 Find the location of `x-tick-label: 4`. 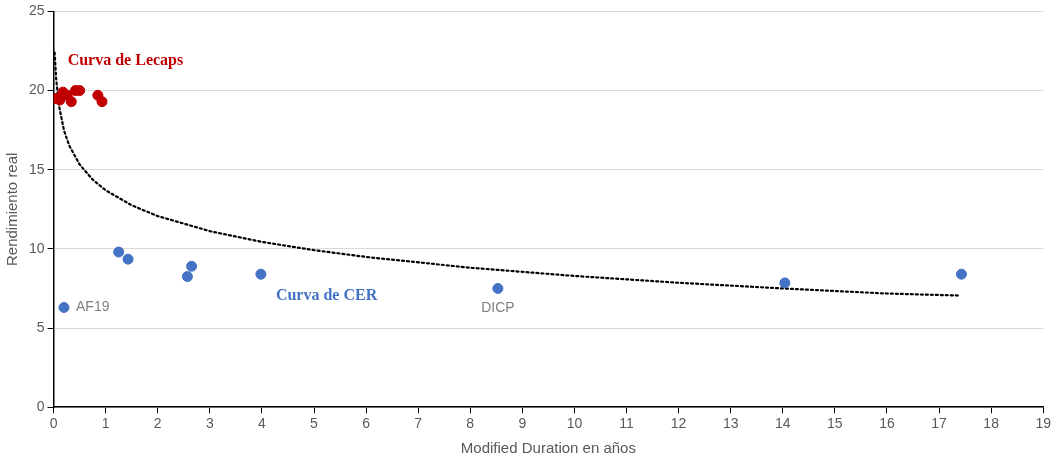

x-tick-label: 4 is located at coordinates (262, 423).